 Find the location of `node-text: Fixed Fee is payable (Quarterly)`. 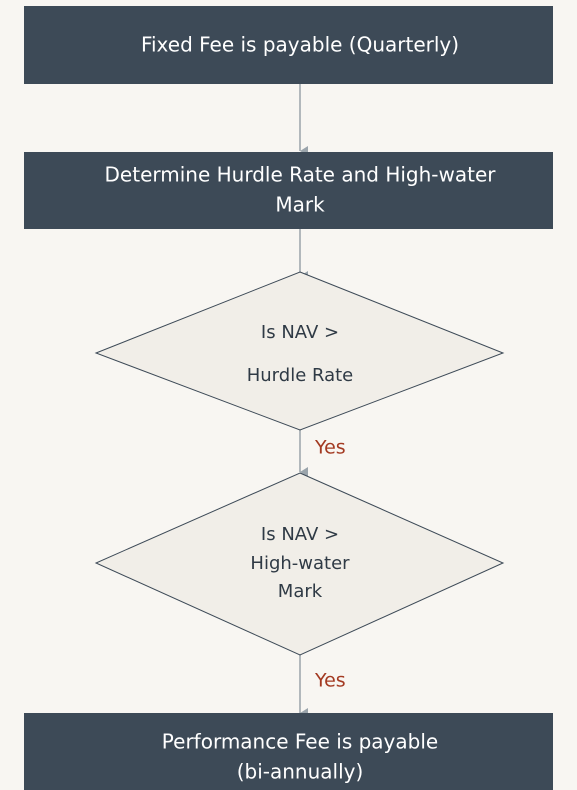

node-text: Fixed Fee is payable (Quarterly) is located at coordinates (300, 45).